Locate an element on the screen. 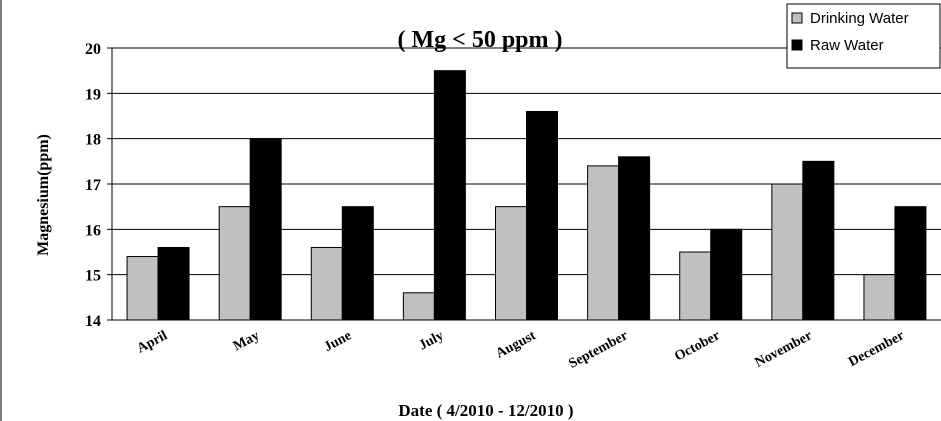  y-tick-label-18: 18 is located at coordinates (93, 140).